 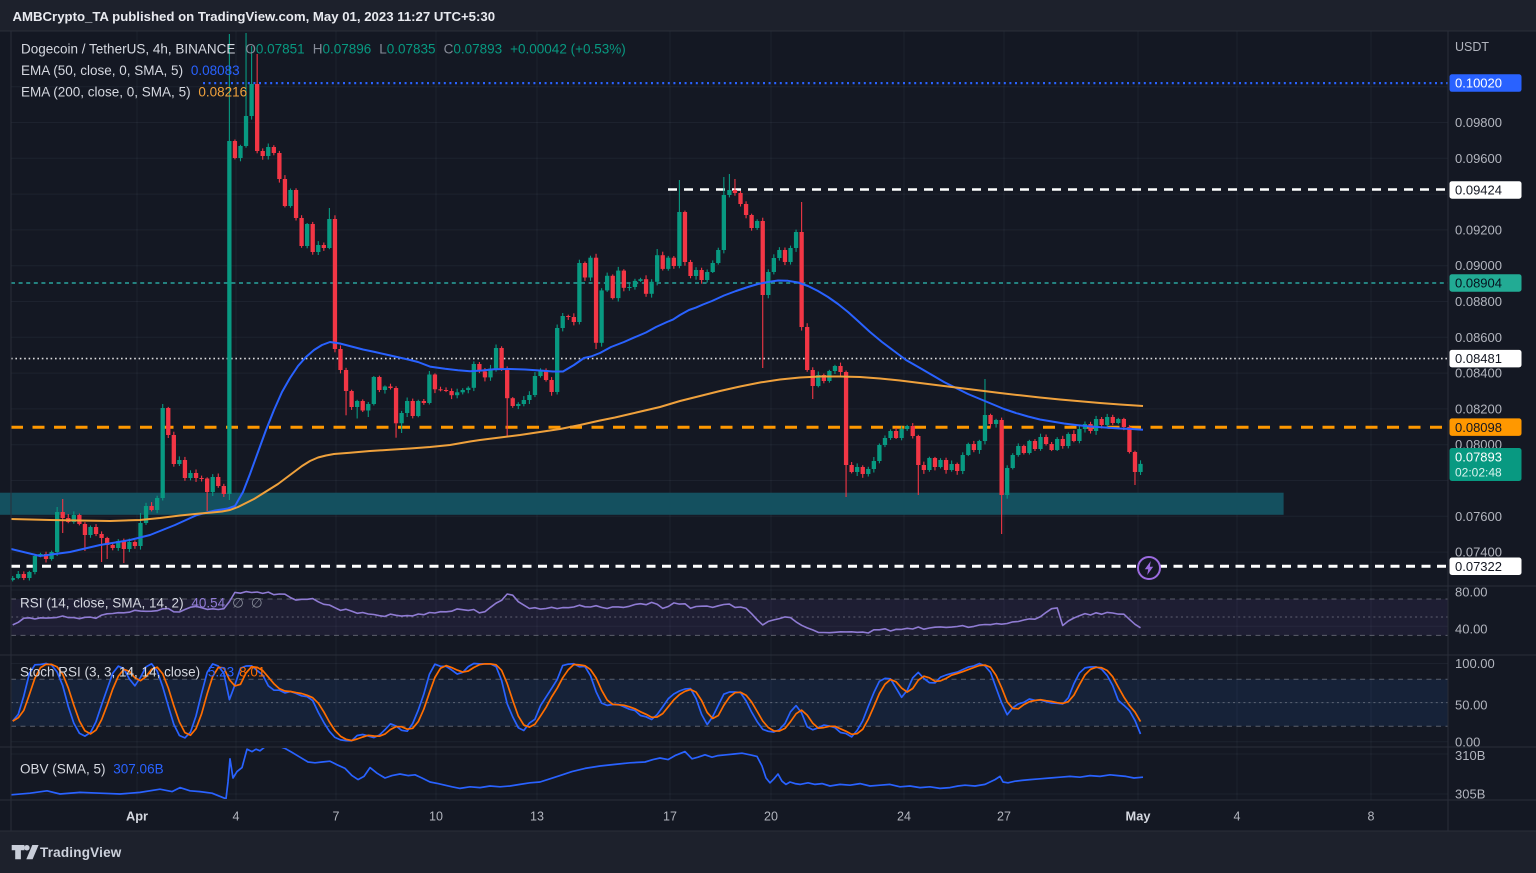 I want to click on svg-text: 0.07322, so click(x=1478, y=566).